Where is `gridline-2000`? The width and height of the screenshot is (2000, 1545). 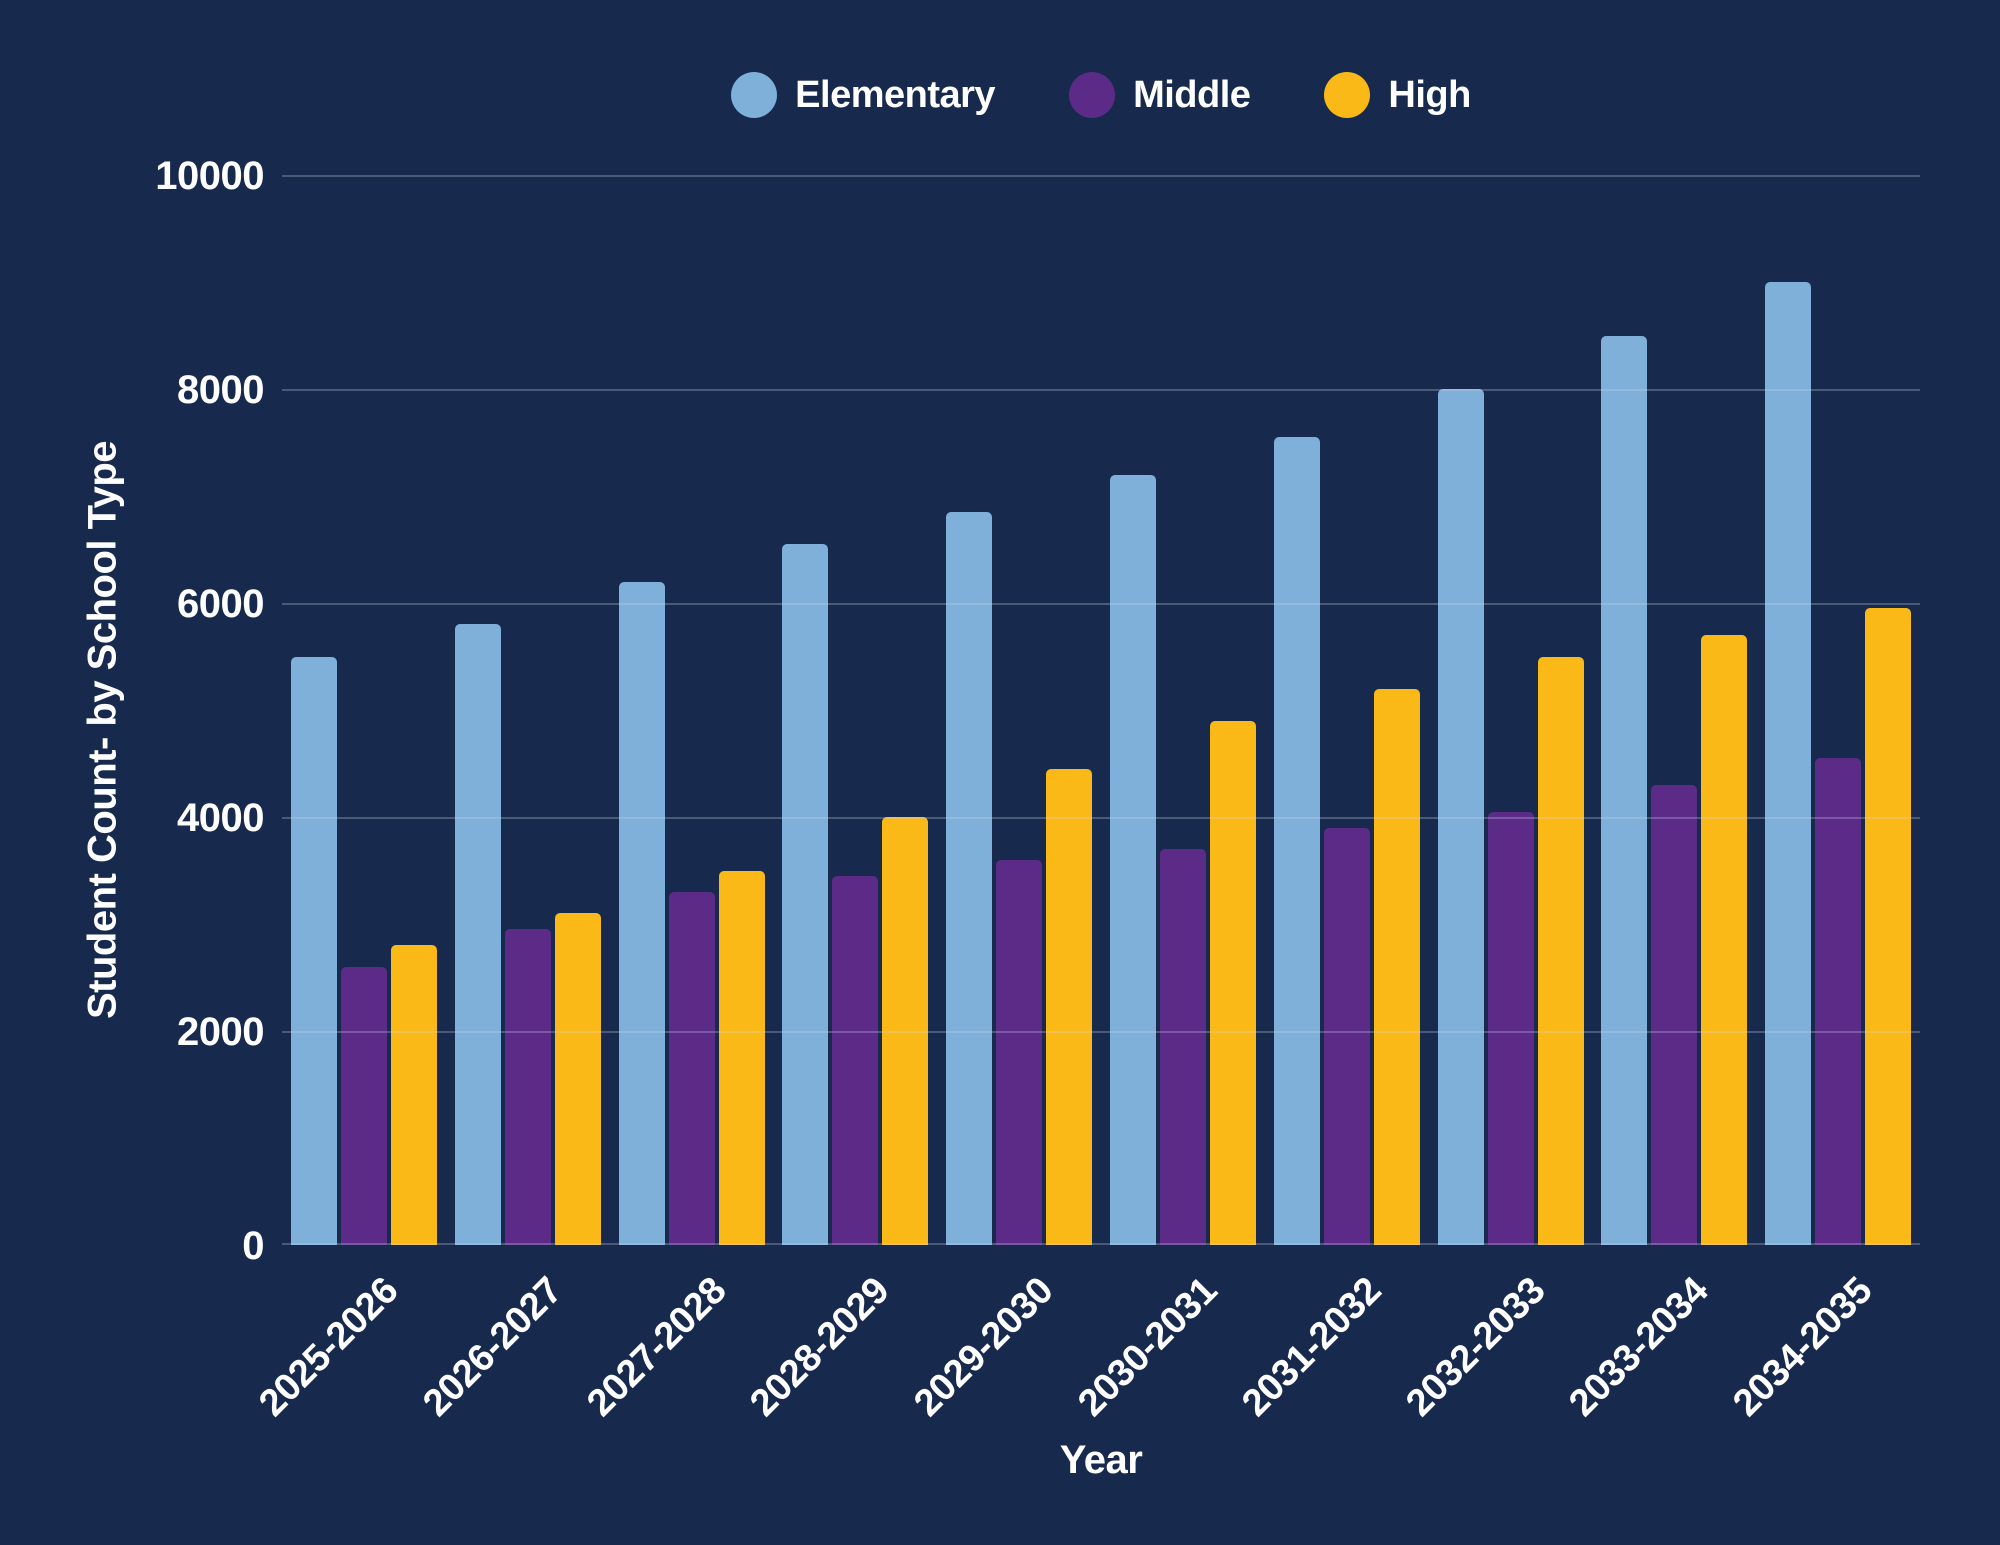 gridline-2000 is located at coordinates (1101, 1032).